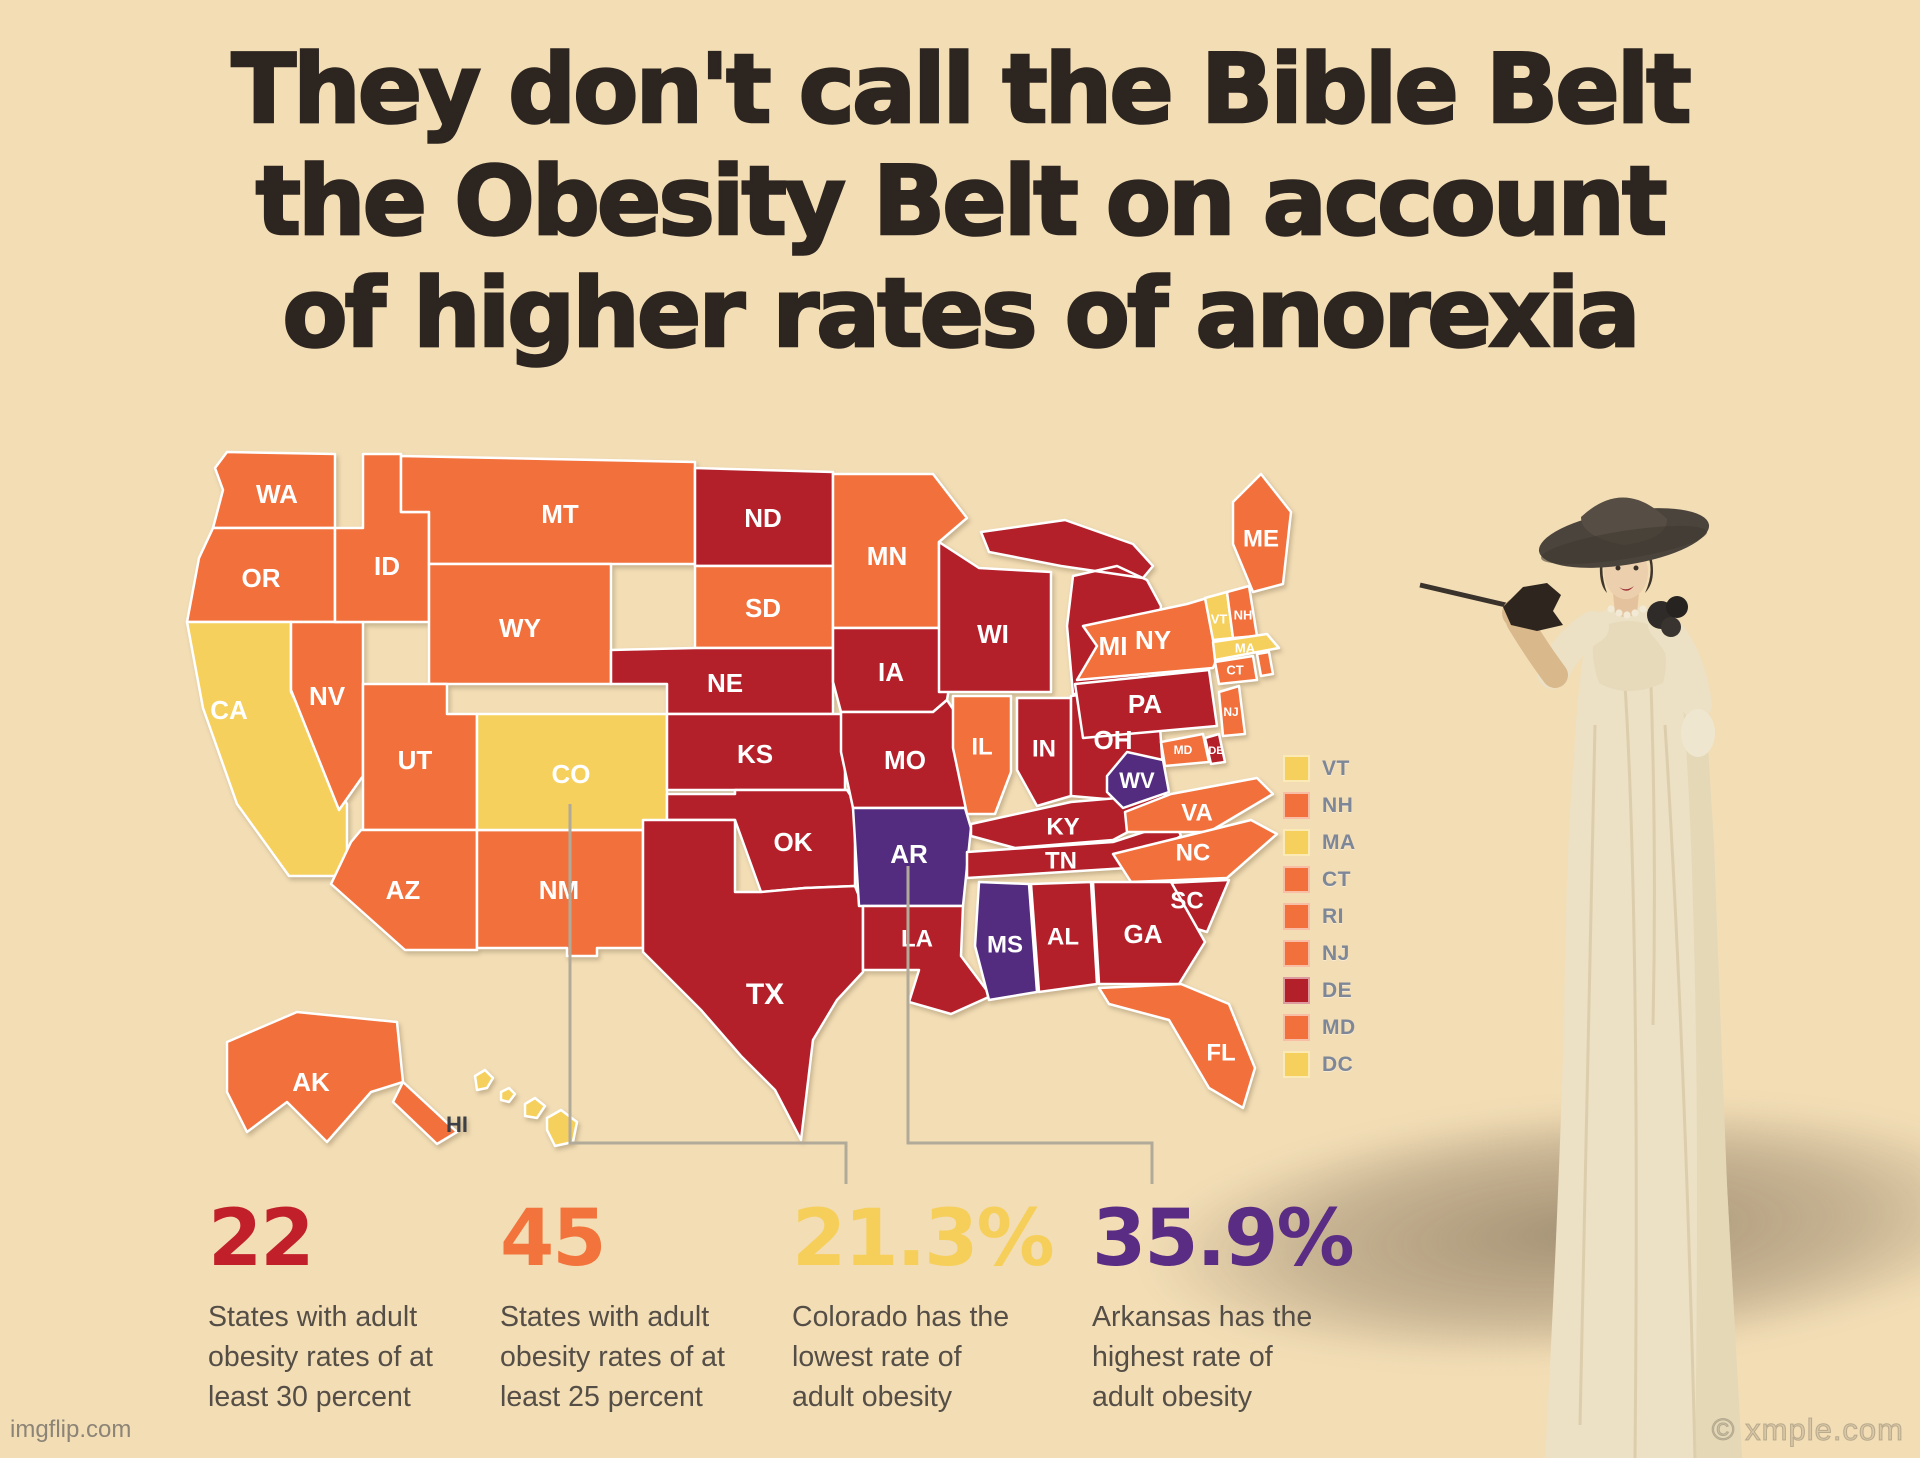  Describe the element at coordinates (342, 1078) in the screenshot. I see `state-ak` at that location.